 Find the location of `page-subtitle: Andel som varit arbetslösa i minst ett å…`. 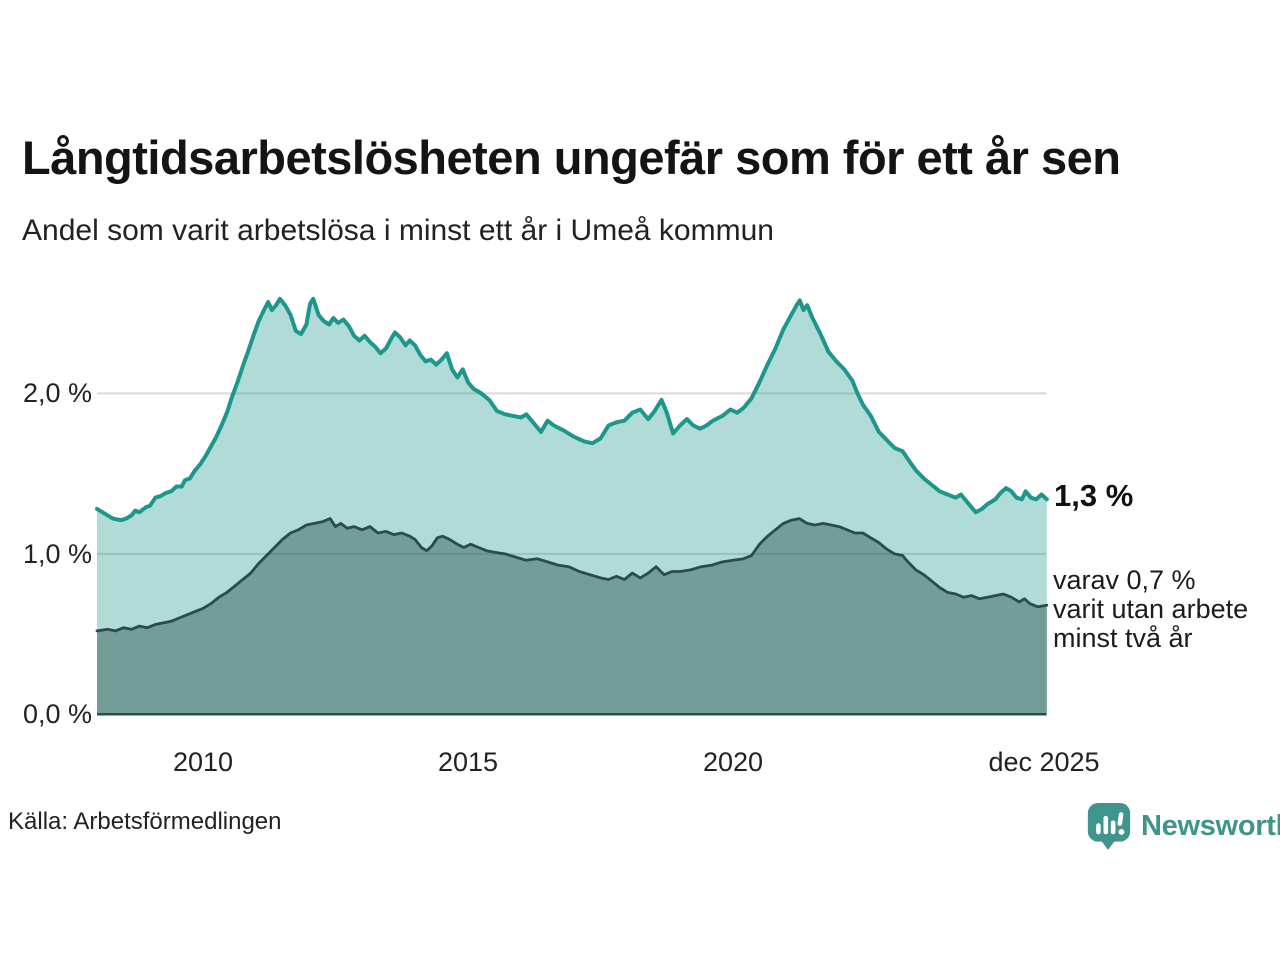

page-subtitle: Andel som varit arbetslösa i minst ett å… is located at coordinates (398, 230).